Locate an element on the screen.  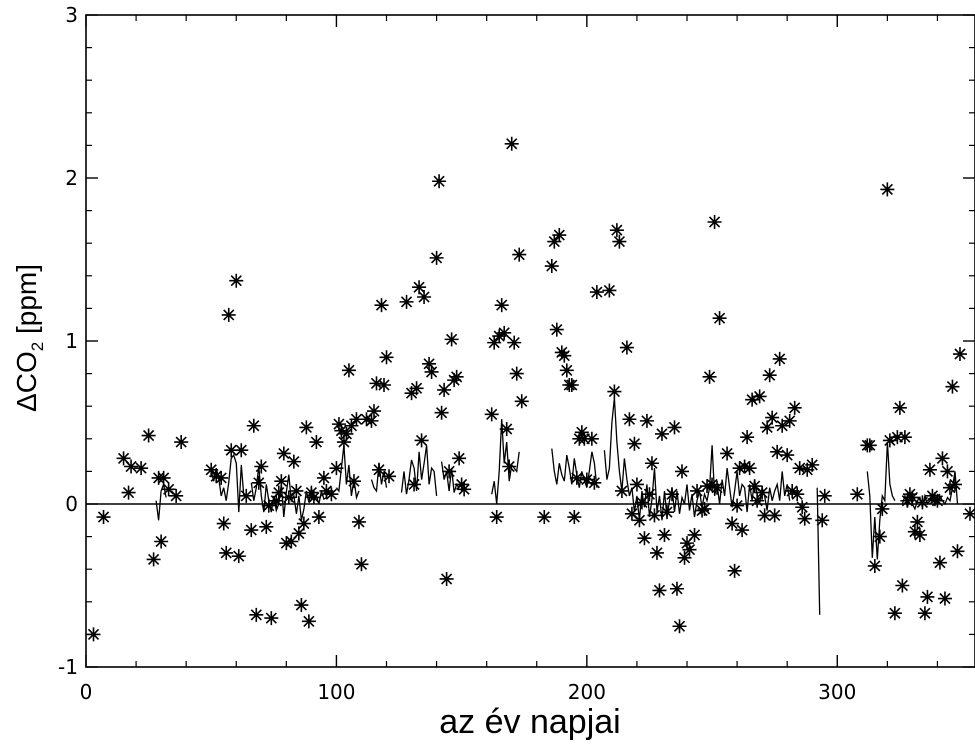
x-axis-label: az év napjai is located at coordinates (529, 722).